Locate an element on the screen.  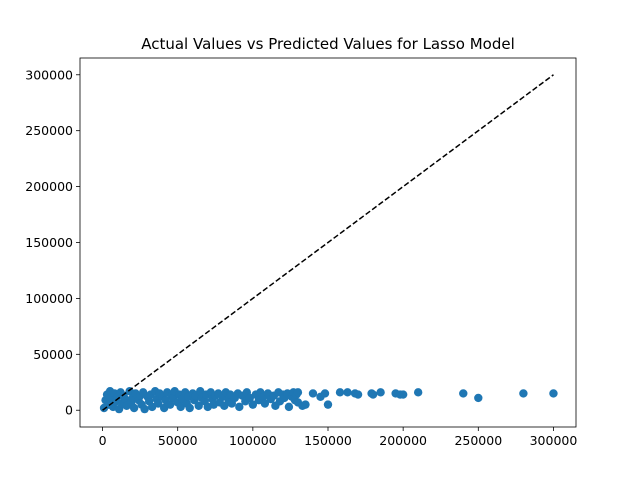
x-tick-label: 150000 is located at coordinates (328, 440).